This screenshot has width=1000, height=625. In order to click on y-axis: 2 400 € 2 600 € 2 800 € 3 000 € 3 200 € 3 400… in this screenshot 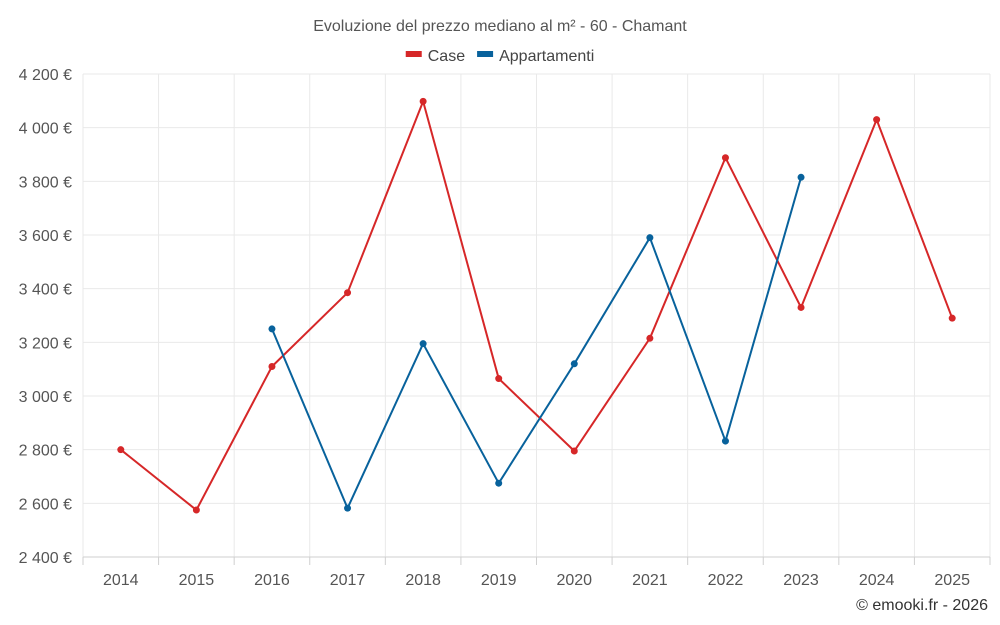, I will do `click(45, 317)`.